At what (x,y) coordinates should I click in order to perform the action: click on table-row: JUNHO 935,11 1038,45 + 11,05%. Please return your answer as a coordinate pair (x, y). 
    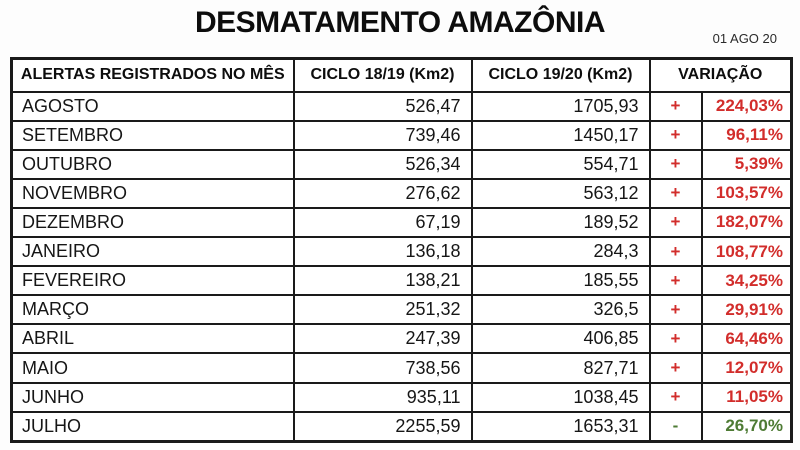
    Looking at the image, I should click on (401, 397).